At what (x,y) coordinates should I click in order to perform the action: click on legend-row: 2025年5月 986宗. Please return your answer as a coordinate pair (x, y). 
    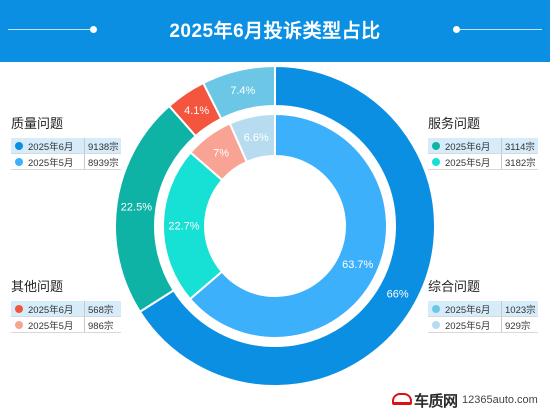
    Looking at the image, I should click on (66, 325).